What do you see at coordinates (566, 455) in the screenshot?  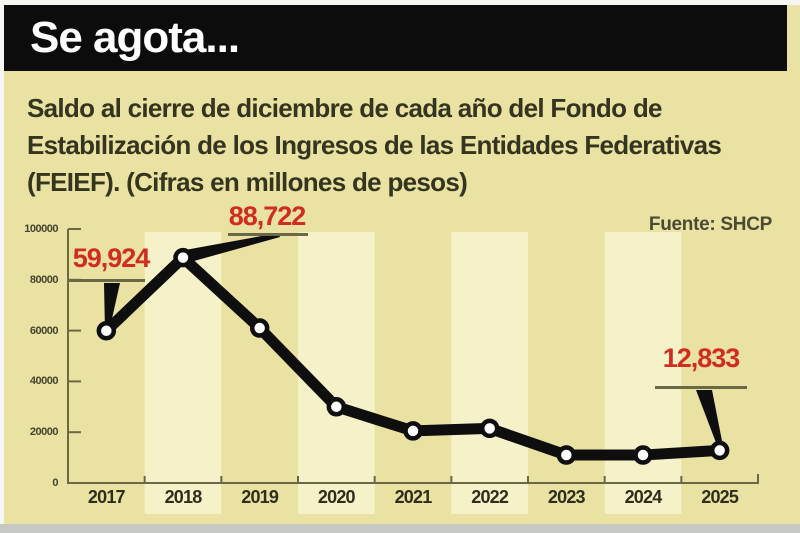 I see `data-point-marker-2023` at bounding box center [566, 455].